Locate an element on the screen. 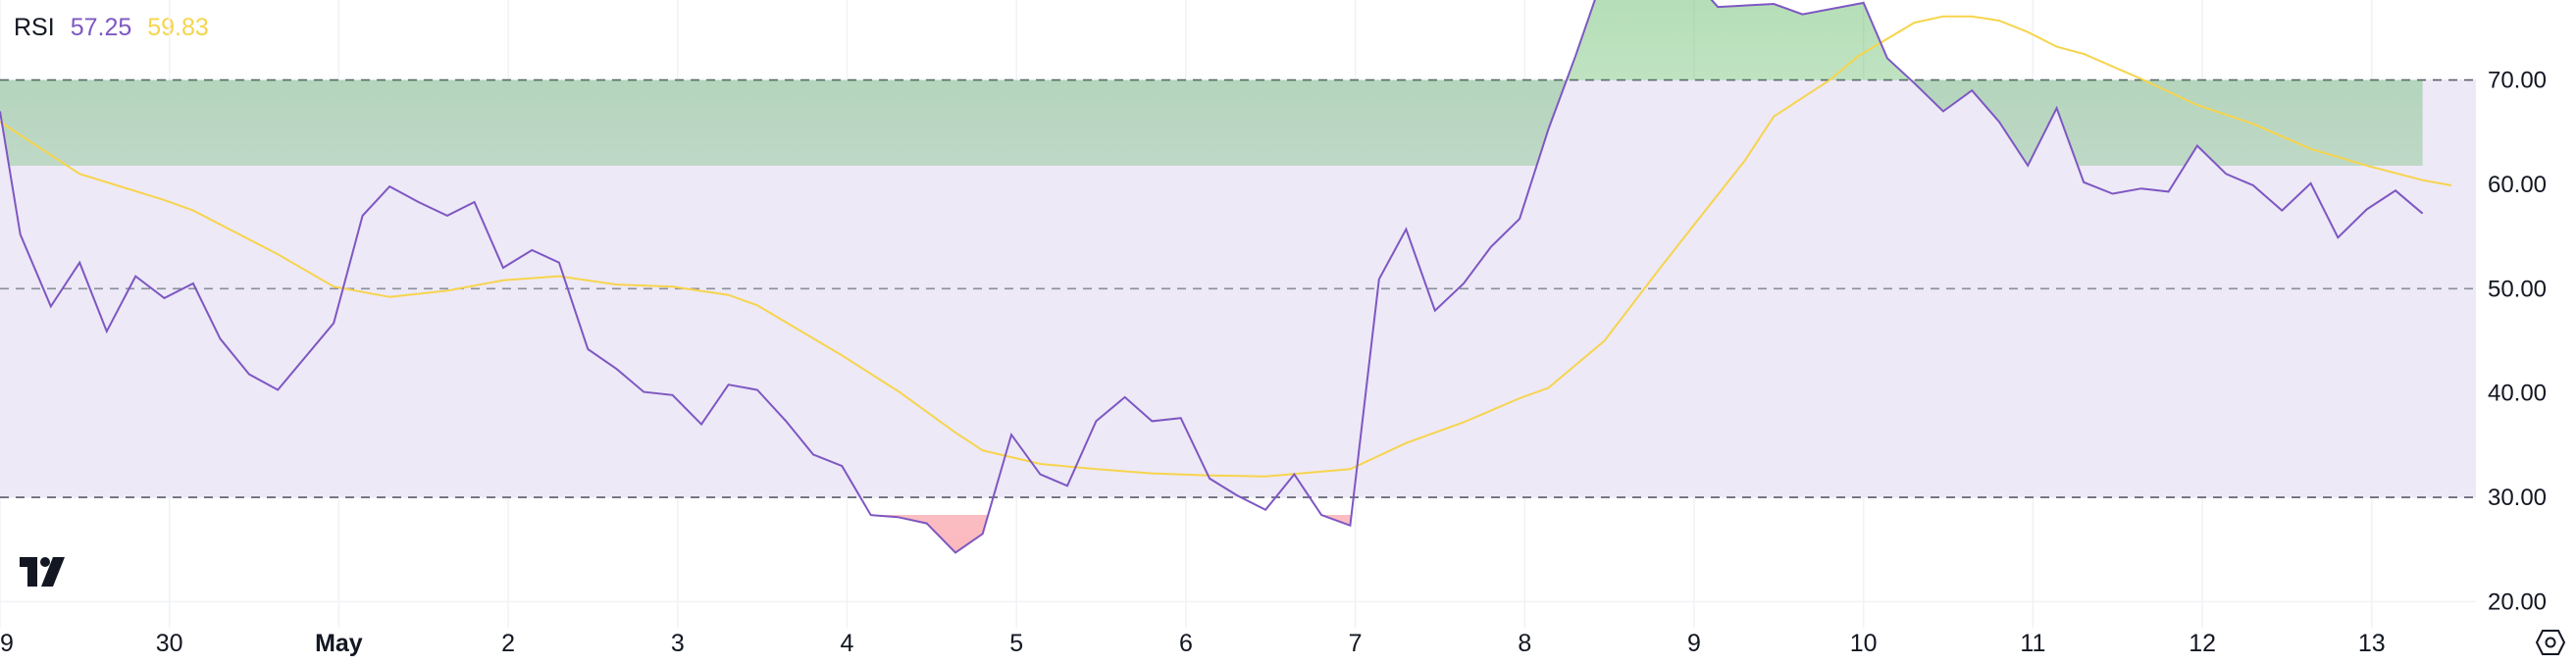  x-tick-label: 30 is located at coordinates (169, 643).